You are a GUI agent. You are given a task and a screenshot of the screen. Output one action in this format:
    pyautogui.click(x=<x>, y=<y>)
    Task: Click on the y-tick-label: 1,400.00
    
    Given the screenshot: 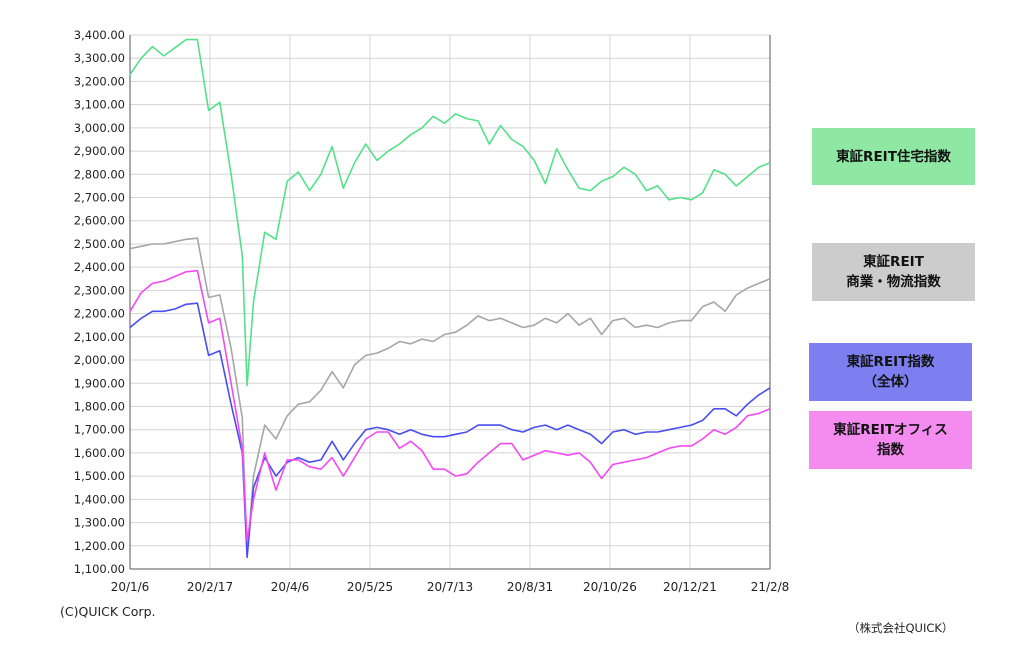 What is the action you would take?
    pyautogui.click(x=99, y=499)
    